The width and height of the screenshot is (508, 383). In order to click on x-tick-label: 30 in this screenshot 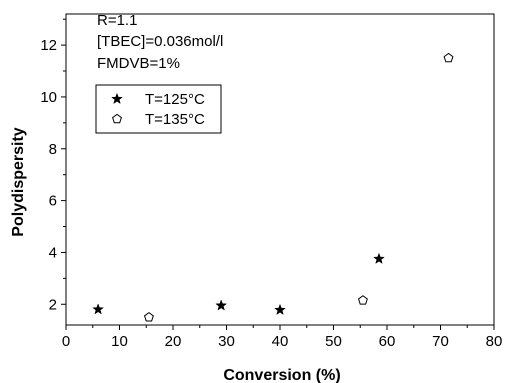, I will do `click(226, 341)`.